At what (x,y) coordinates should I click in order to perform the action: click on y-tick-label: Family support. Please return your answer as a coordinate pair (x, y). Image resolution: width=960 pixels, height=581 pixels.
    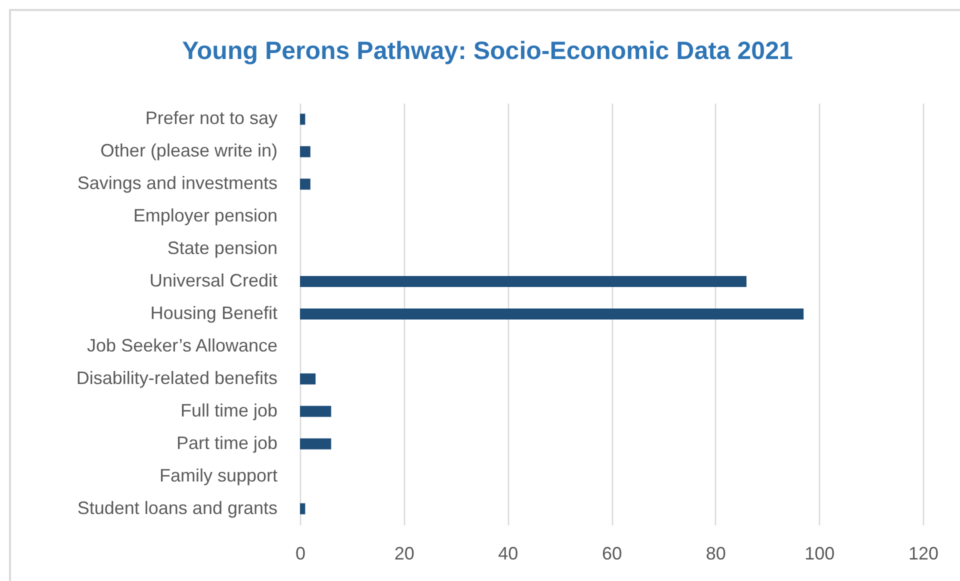
    Looking at the image, I should click on (218, 475).